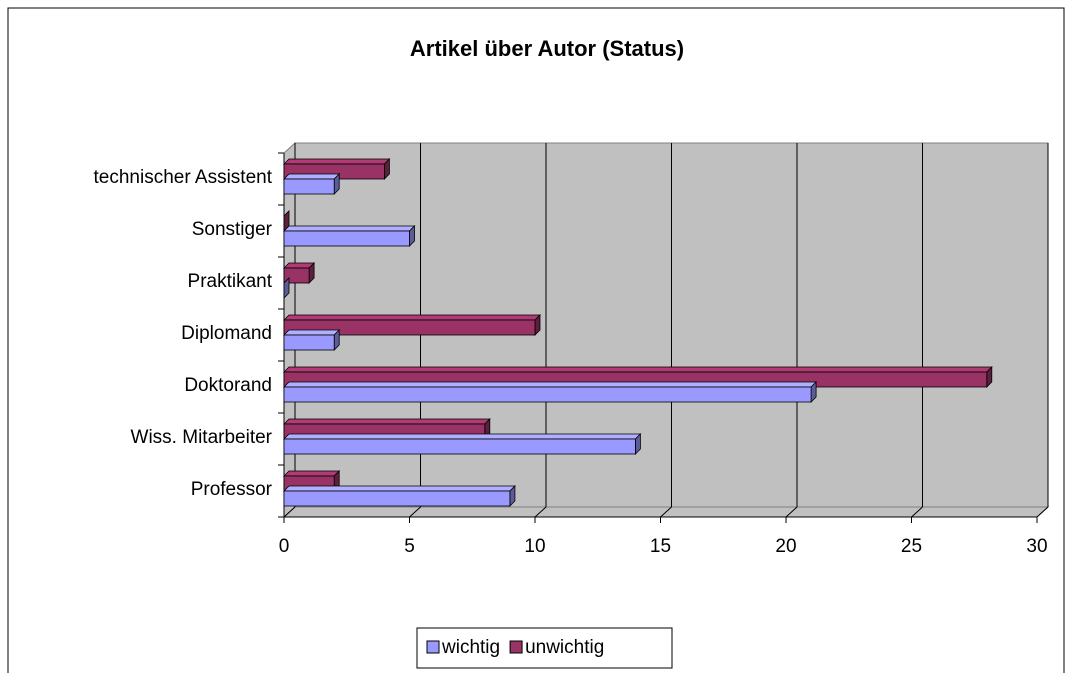 The image size is (1075, 673). Describe the element at coordinates (228, 385) in the screenshot. I see `y-tick-label: Doktorand` at that location.